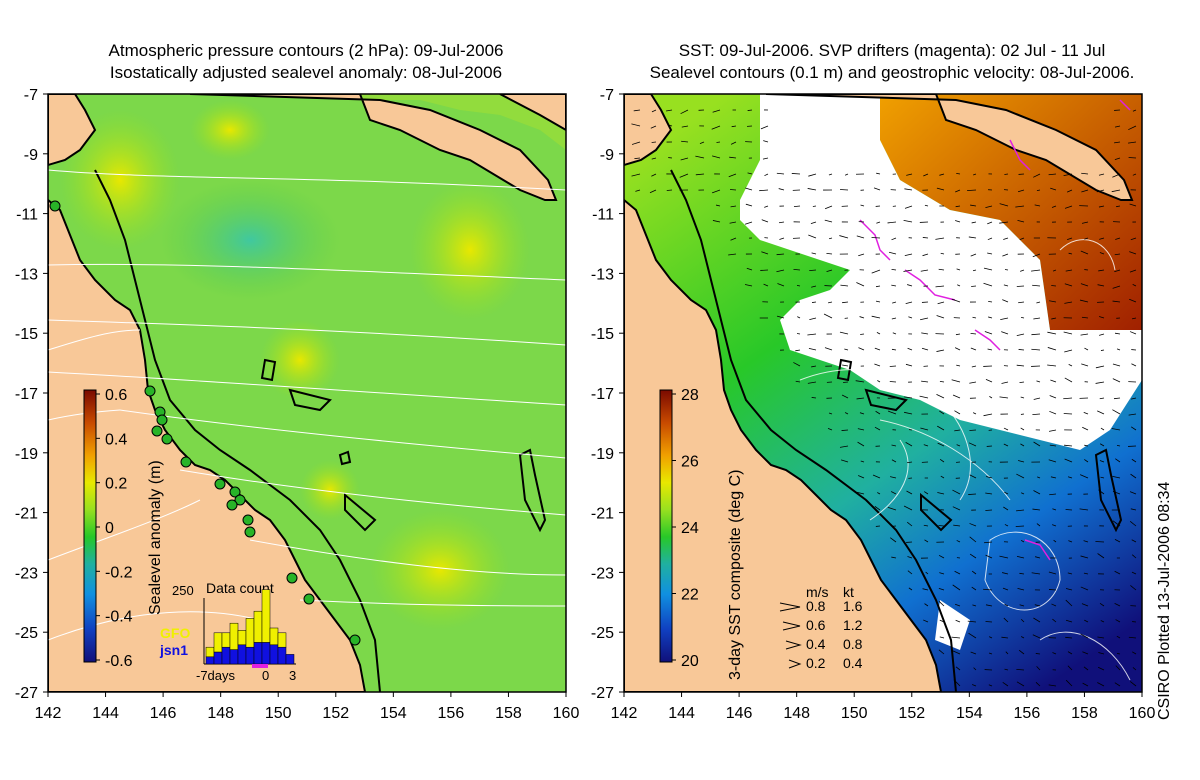 Image resolution: width=1200 pixels, height=780 pixels. I want to click on x-tick-label: 154, so click(393, 713).